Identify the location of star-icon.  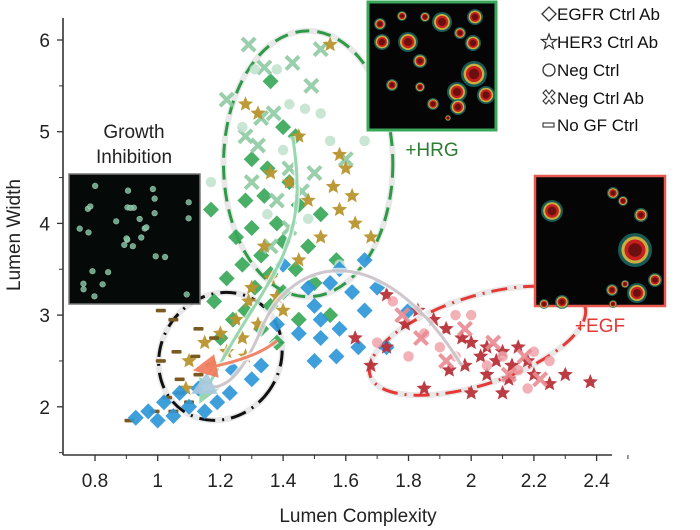
(549, 41).